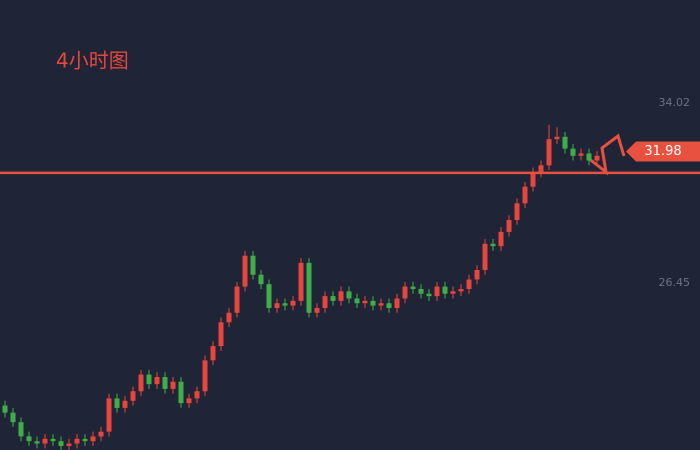 The image size is (700, 450). Describe the element at coordinates (675, 102) in the screenshot. I see `y-tick-label: 34.02` at that location.